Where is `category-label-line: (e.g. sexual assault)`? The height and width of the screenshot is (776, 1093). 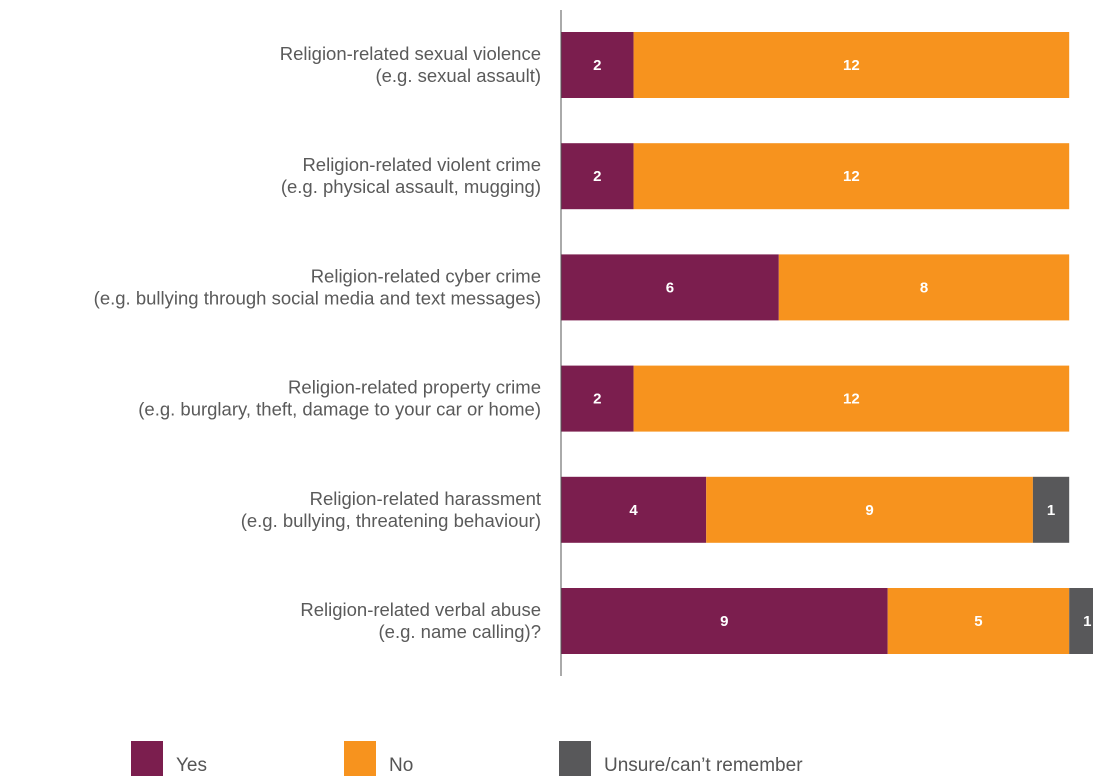 category-label-line: (e.g. sexual assault) is located at coordinates (458, 75).